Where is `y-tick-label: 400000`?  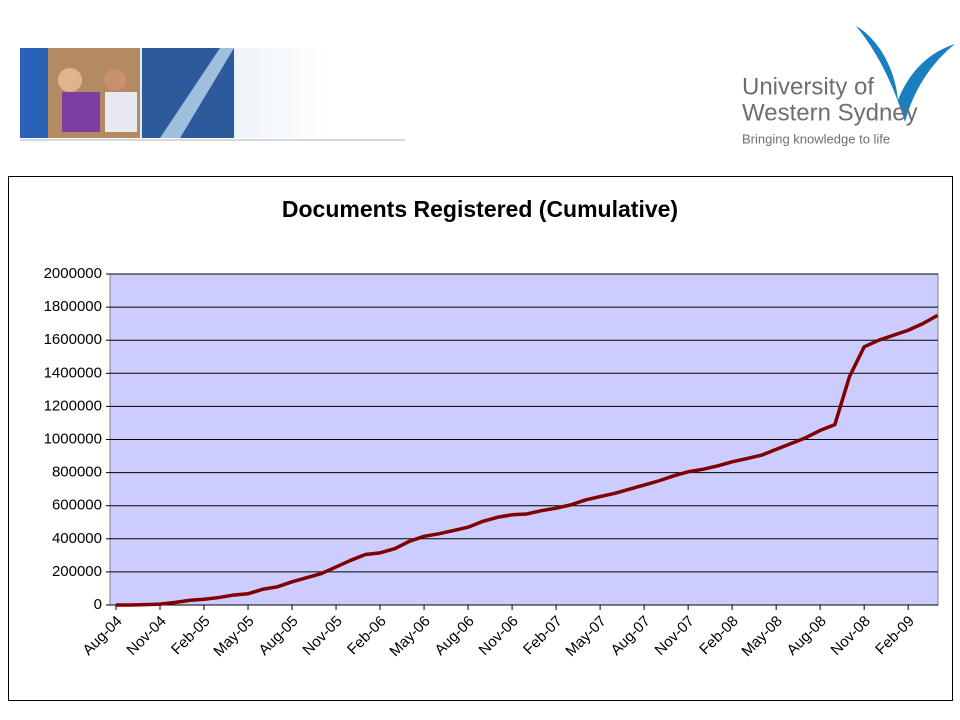
y-tick-label: 400000 is located at coordinates (77, 538).